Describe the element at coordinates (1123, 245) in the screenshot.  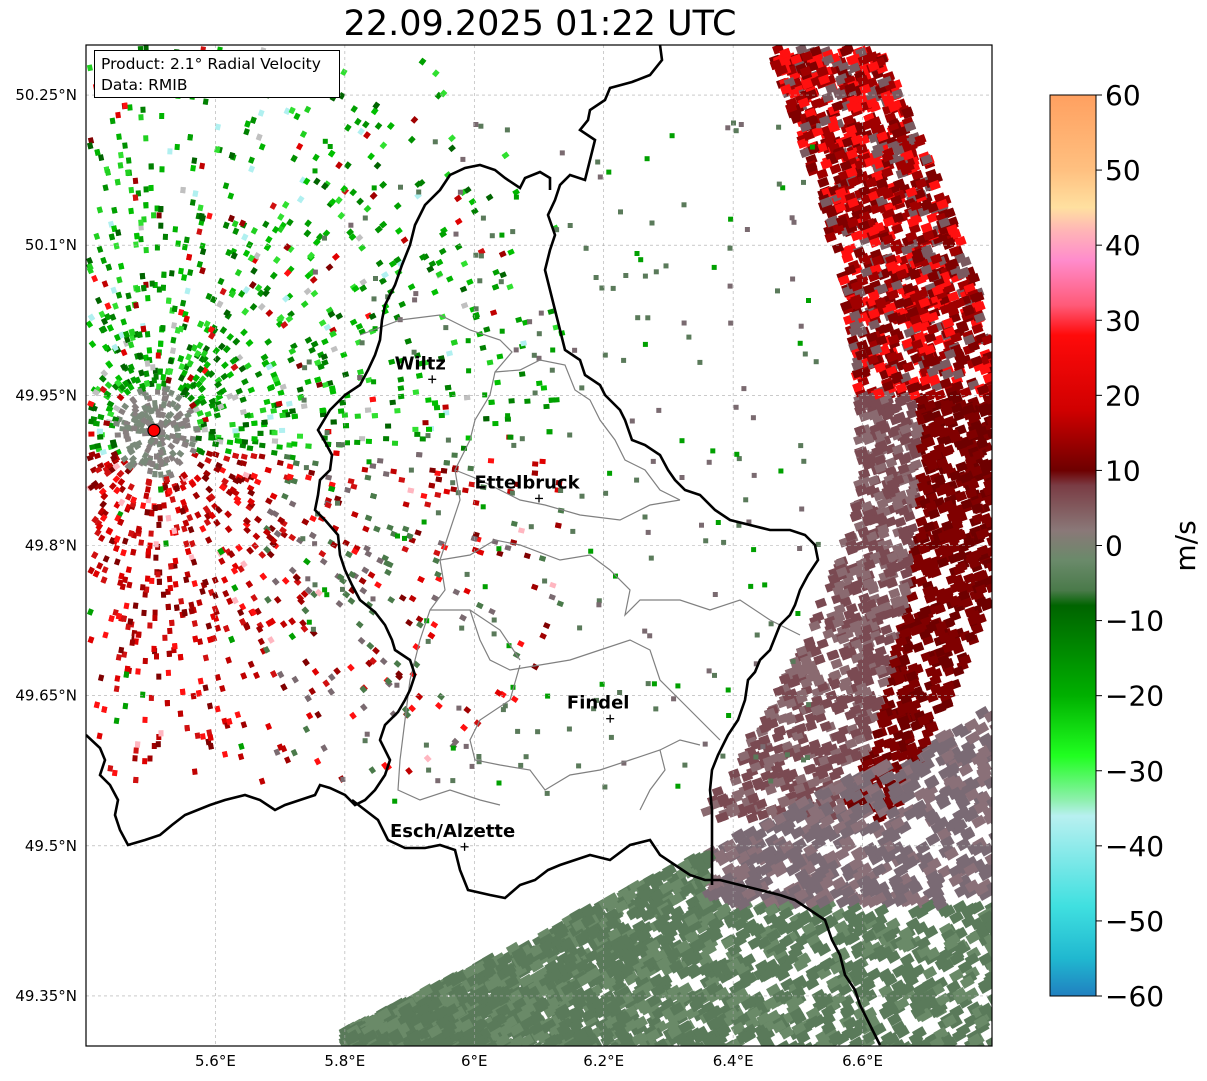
I see `colorbar-tick-label: 40` at that location.